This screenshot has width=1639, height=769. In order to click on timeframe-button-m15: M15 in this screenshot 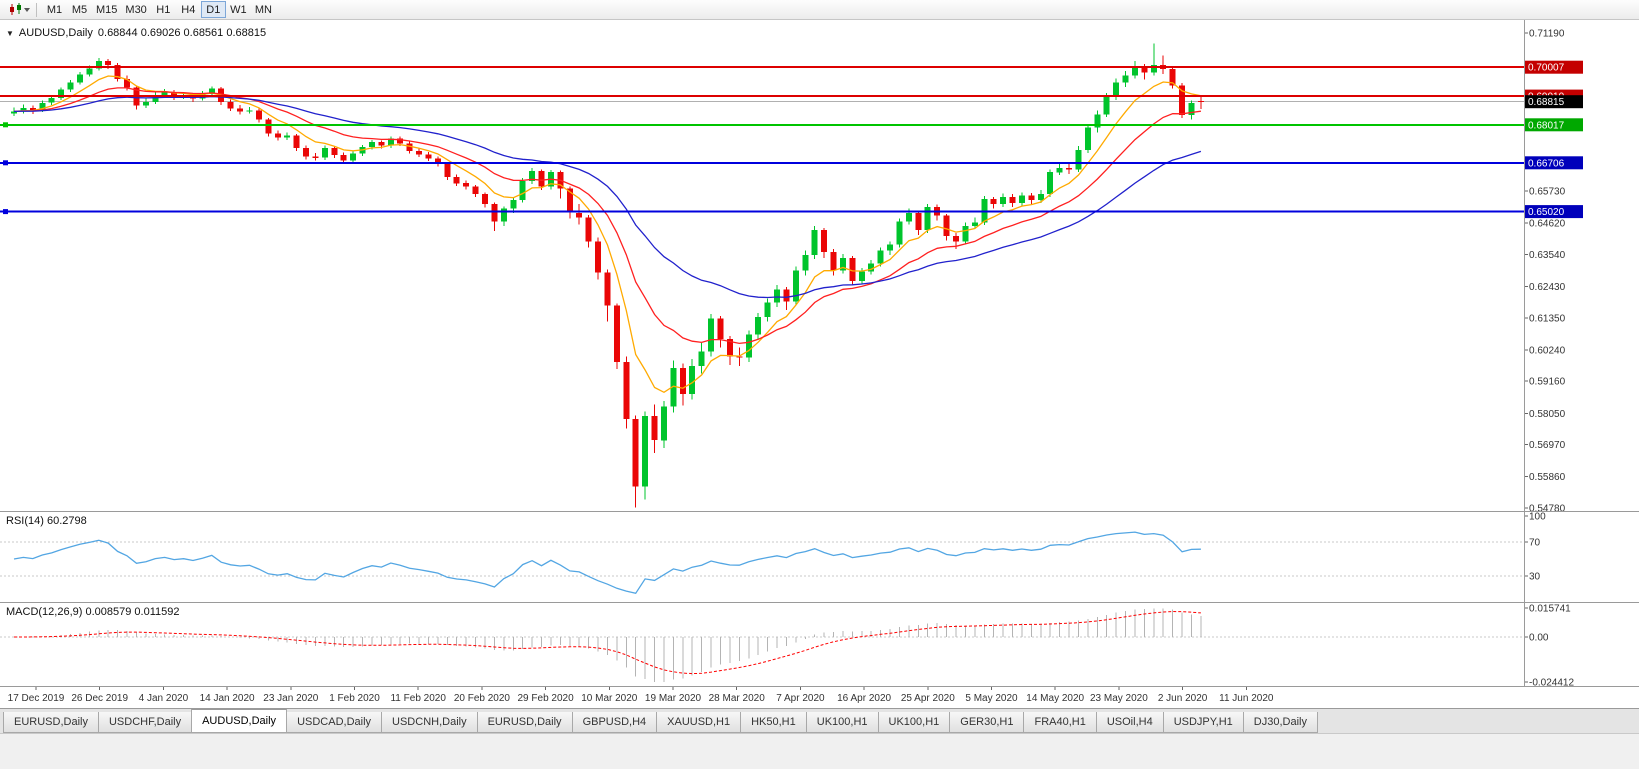, I will do `click(106, 9)`.